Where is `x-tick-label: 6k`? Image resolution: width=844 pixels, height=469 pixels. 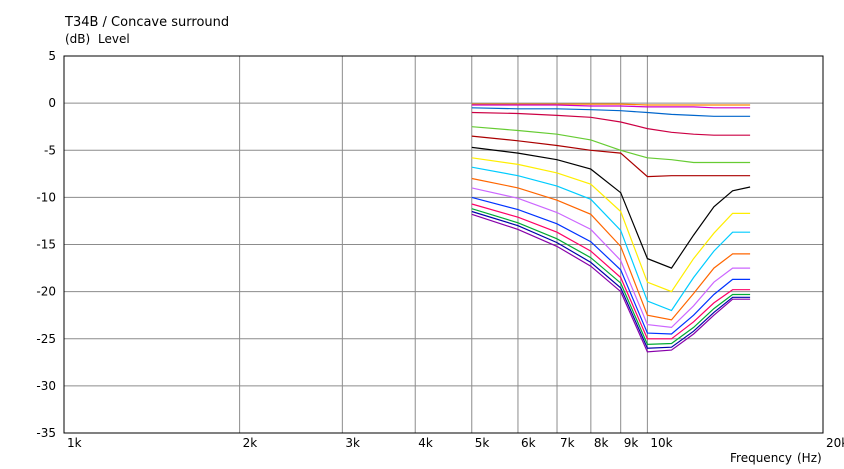 x-tick-label: 6k is located at coordinates (528, 443).